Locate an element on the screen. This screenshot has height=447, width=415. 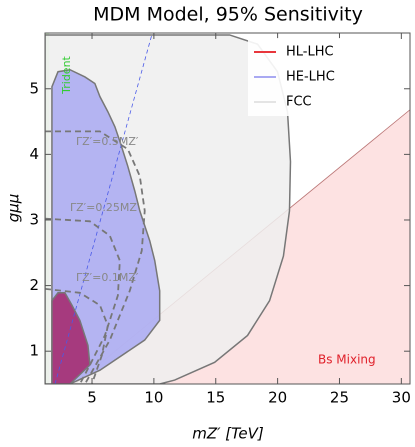
contour-label: ΓZ′=0.25MZ′ is located at coordinates (105, 207).